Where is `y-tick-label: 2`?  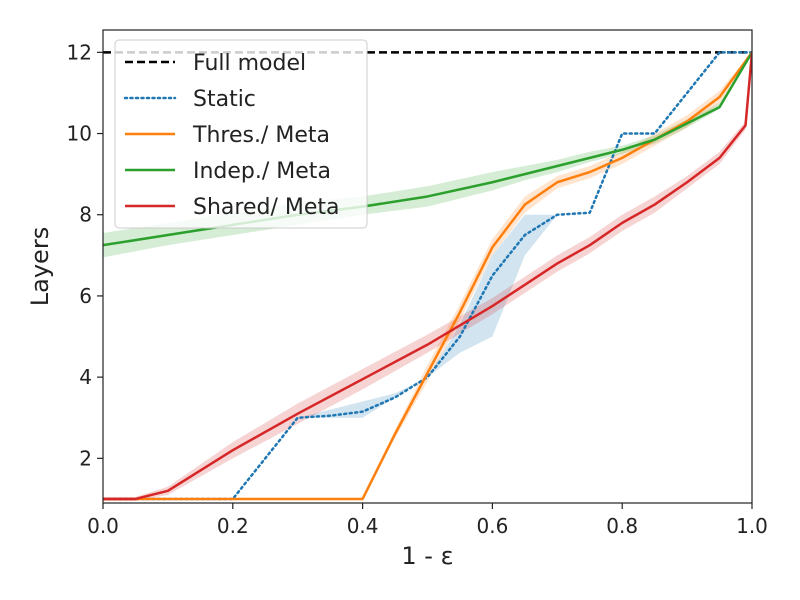
y-tick-label: 2 is located at coordinates (85, 458).